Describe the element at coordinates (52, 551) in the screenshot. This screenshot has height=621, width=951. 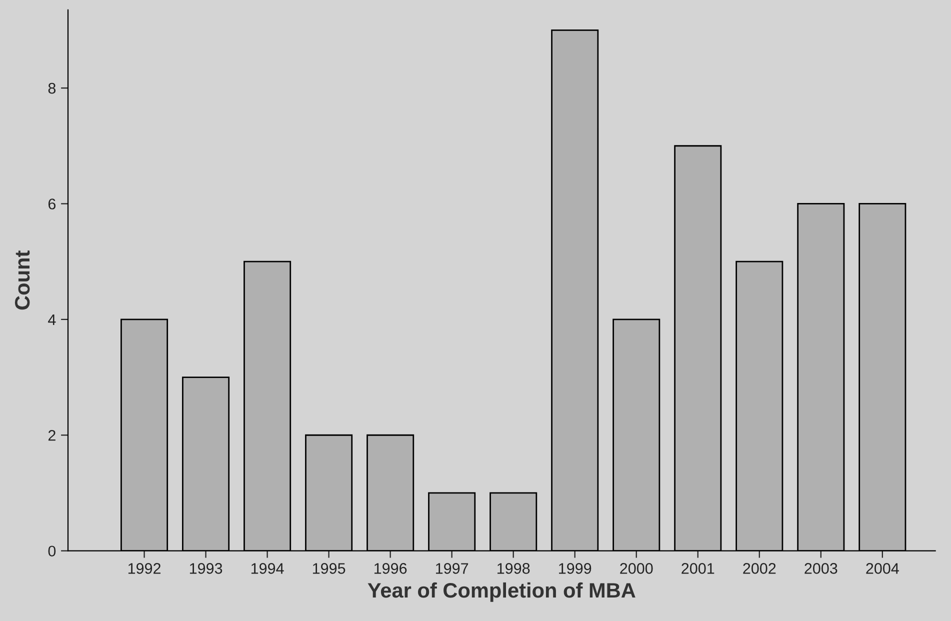
I see `y-tick-label: 0` at that location.